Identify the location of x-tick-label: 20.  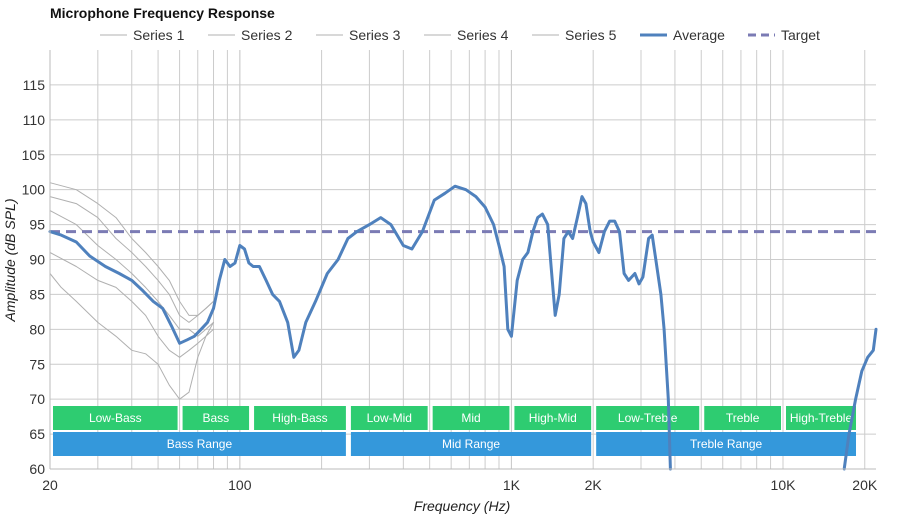
(50, 485).